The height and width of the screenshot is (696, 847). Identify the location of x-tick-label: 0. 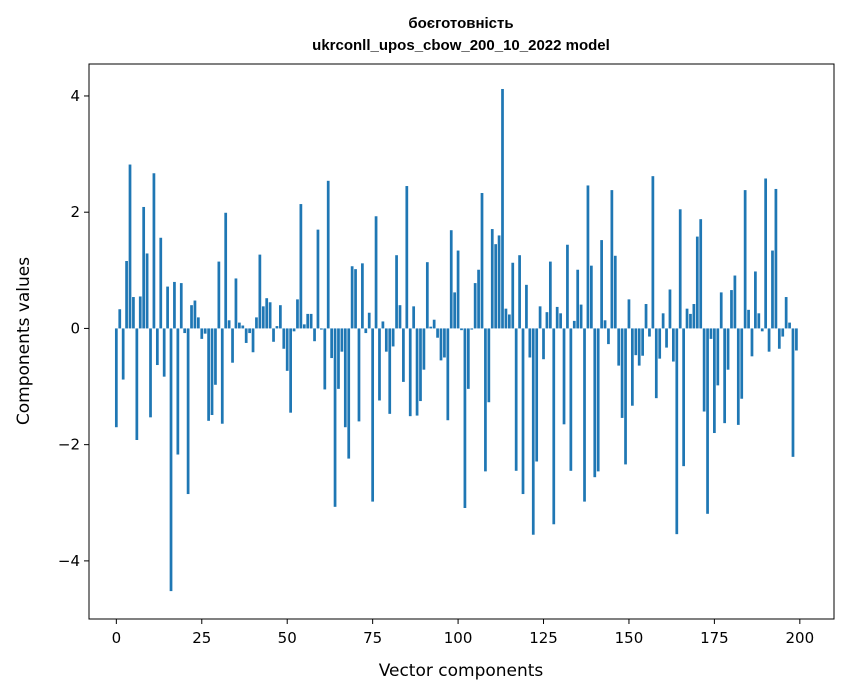
(117, 638).